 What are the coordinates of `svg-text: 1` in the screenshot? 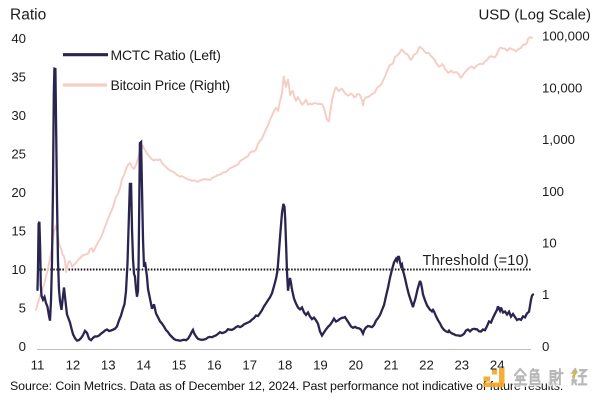 It's located at (545, 294).